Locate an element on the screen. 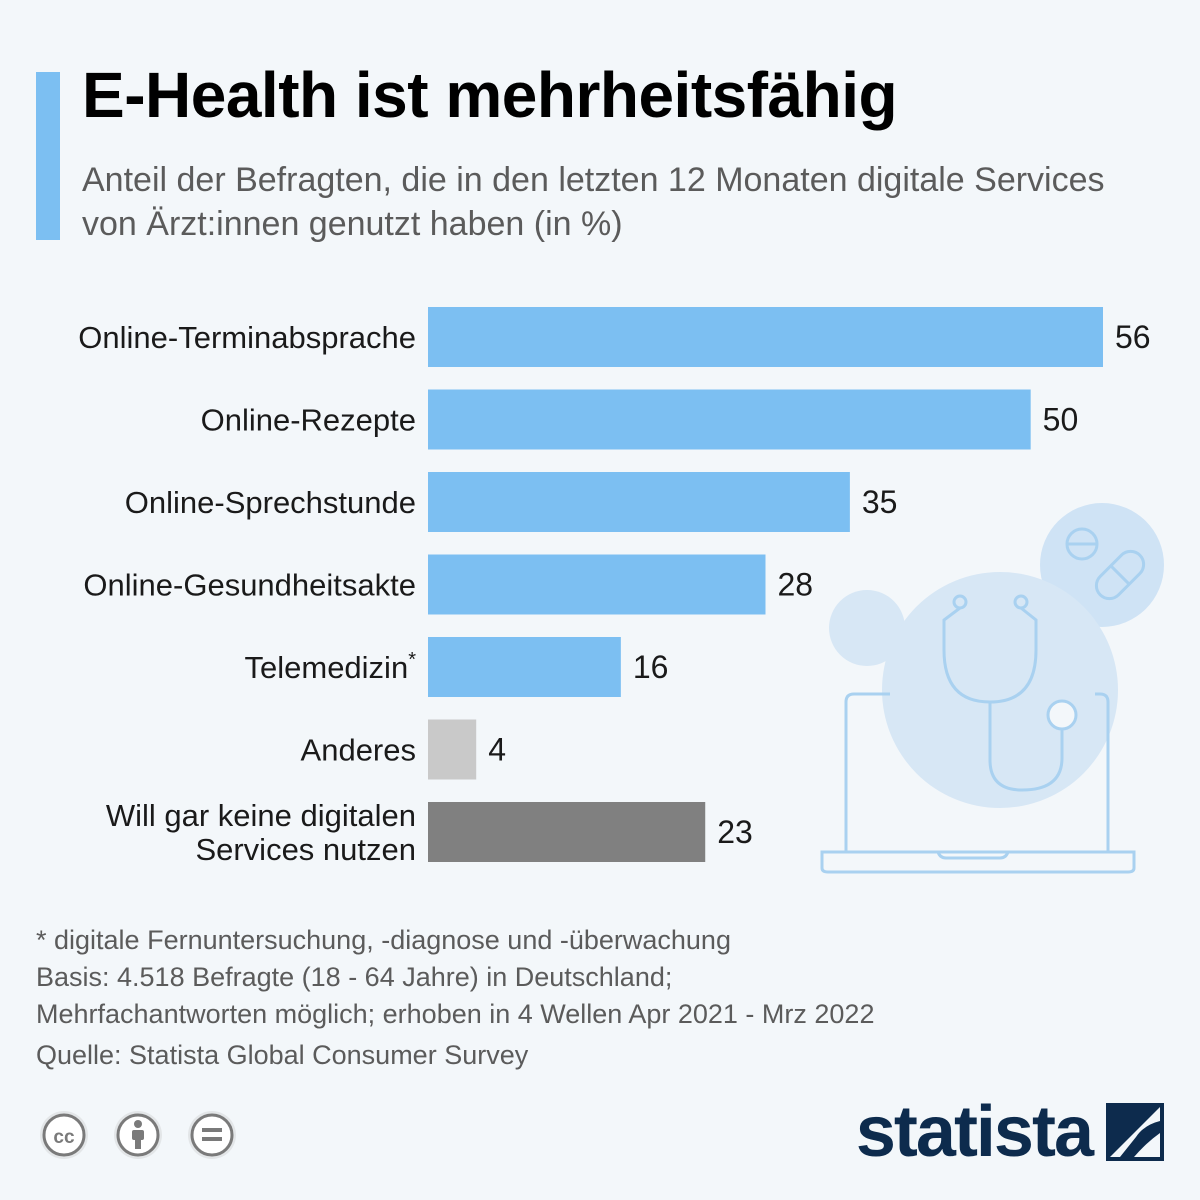 The height and width of the screenshot is (1200, 1200). cc-icon: cc is located at coordinates (64, 1135).